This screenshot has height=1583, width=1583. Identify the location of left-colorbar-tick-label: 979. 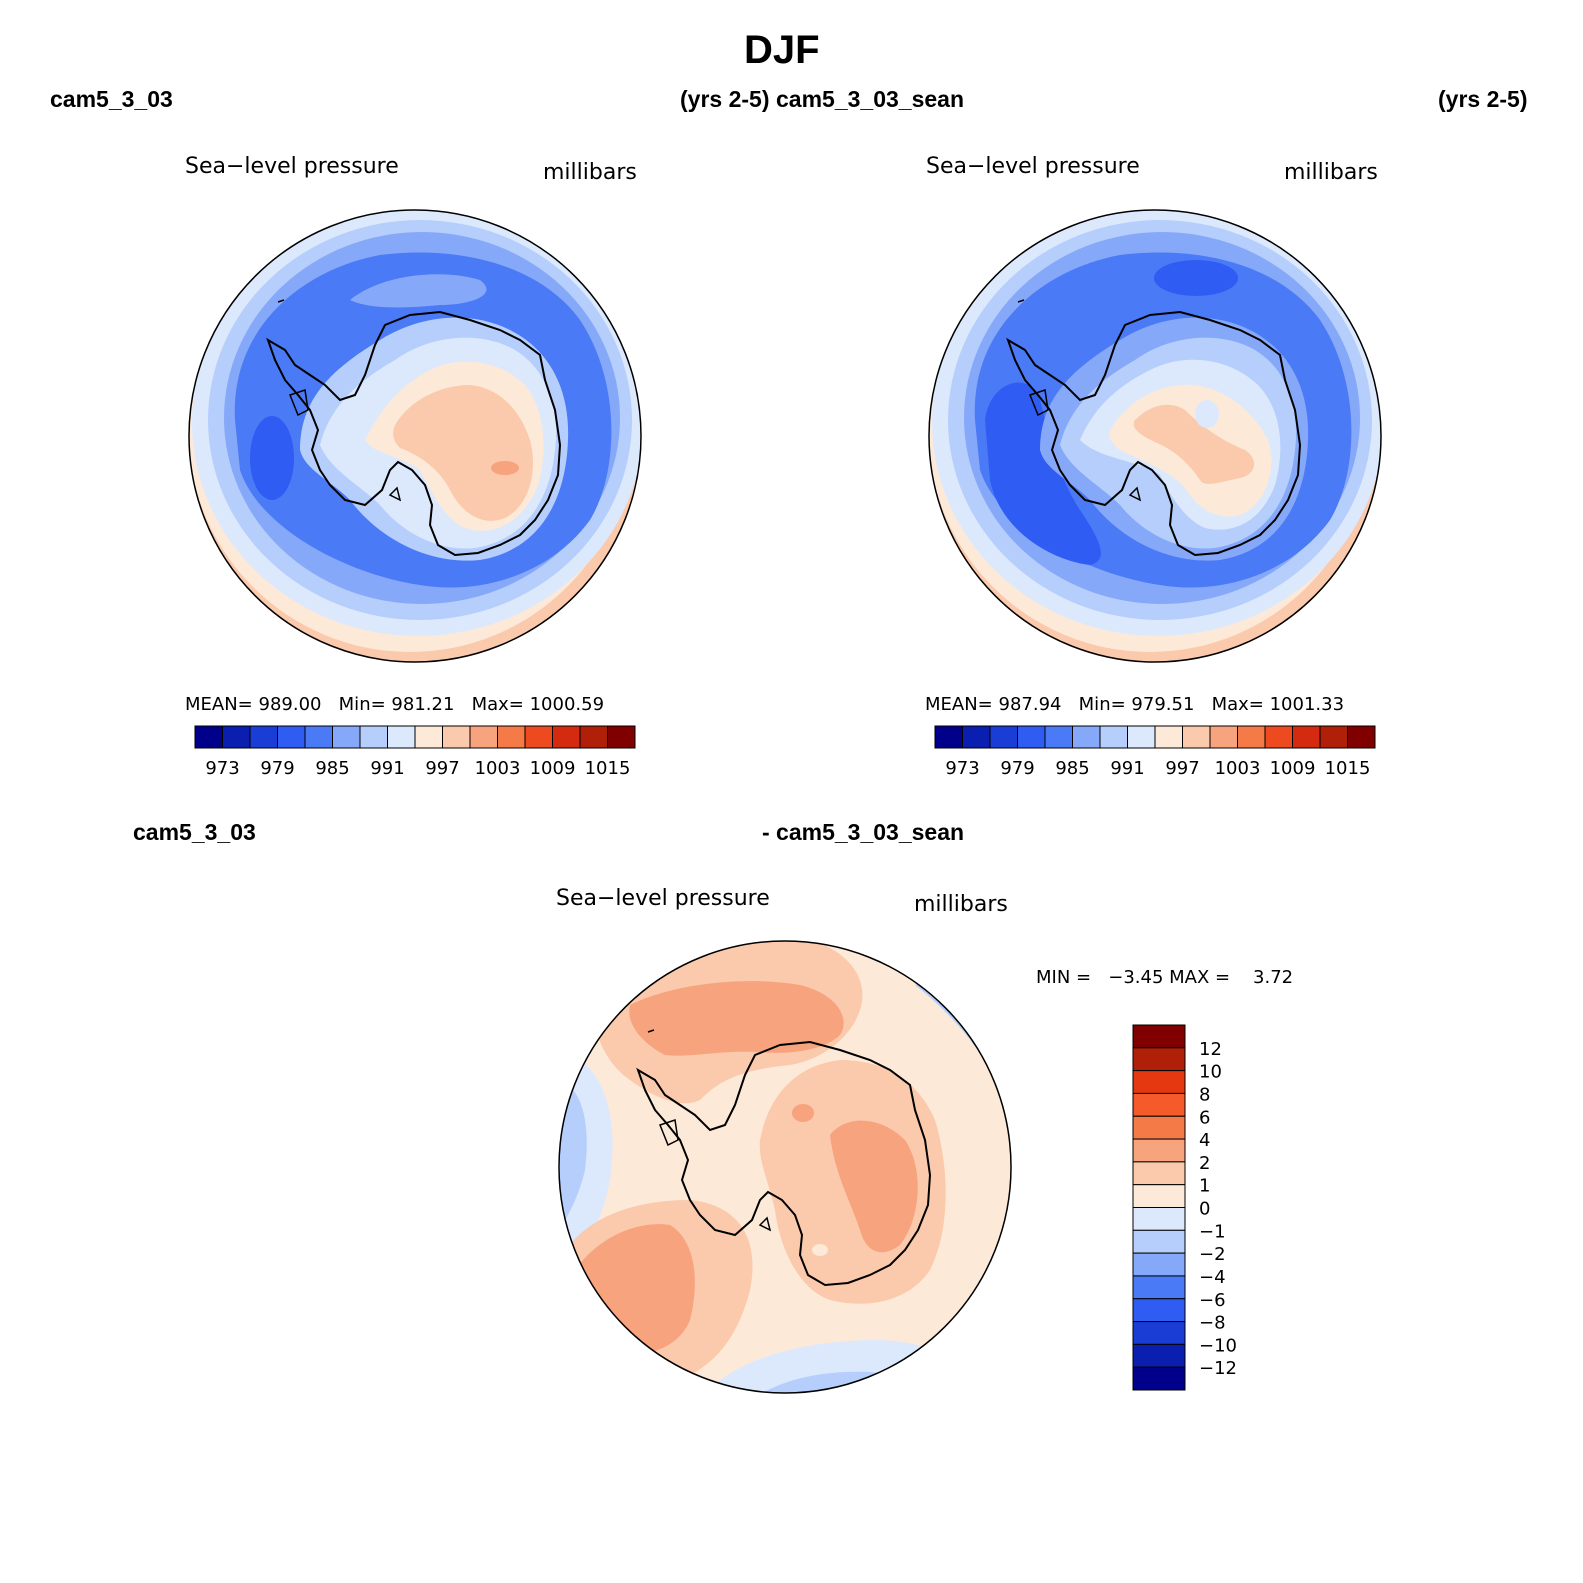
(277, 768).